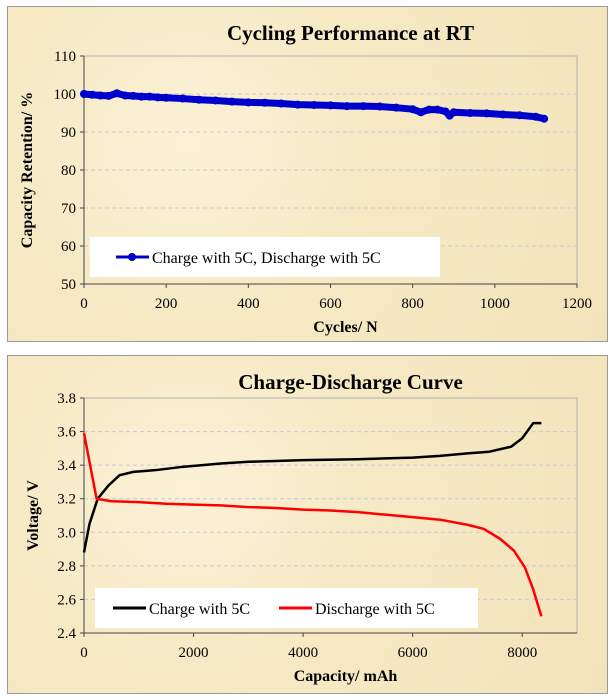 The image size is (613, 700). What do you see at coordinates (266, 258) in the screenshot?
I see `legend-label: Charge with 5C, Discharge with 5C` at bounding box center [266, 258].